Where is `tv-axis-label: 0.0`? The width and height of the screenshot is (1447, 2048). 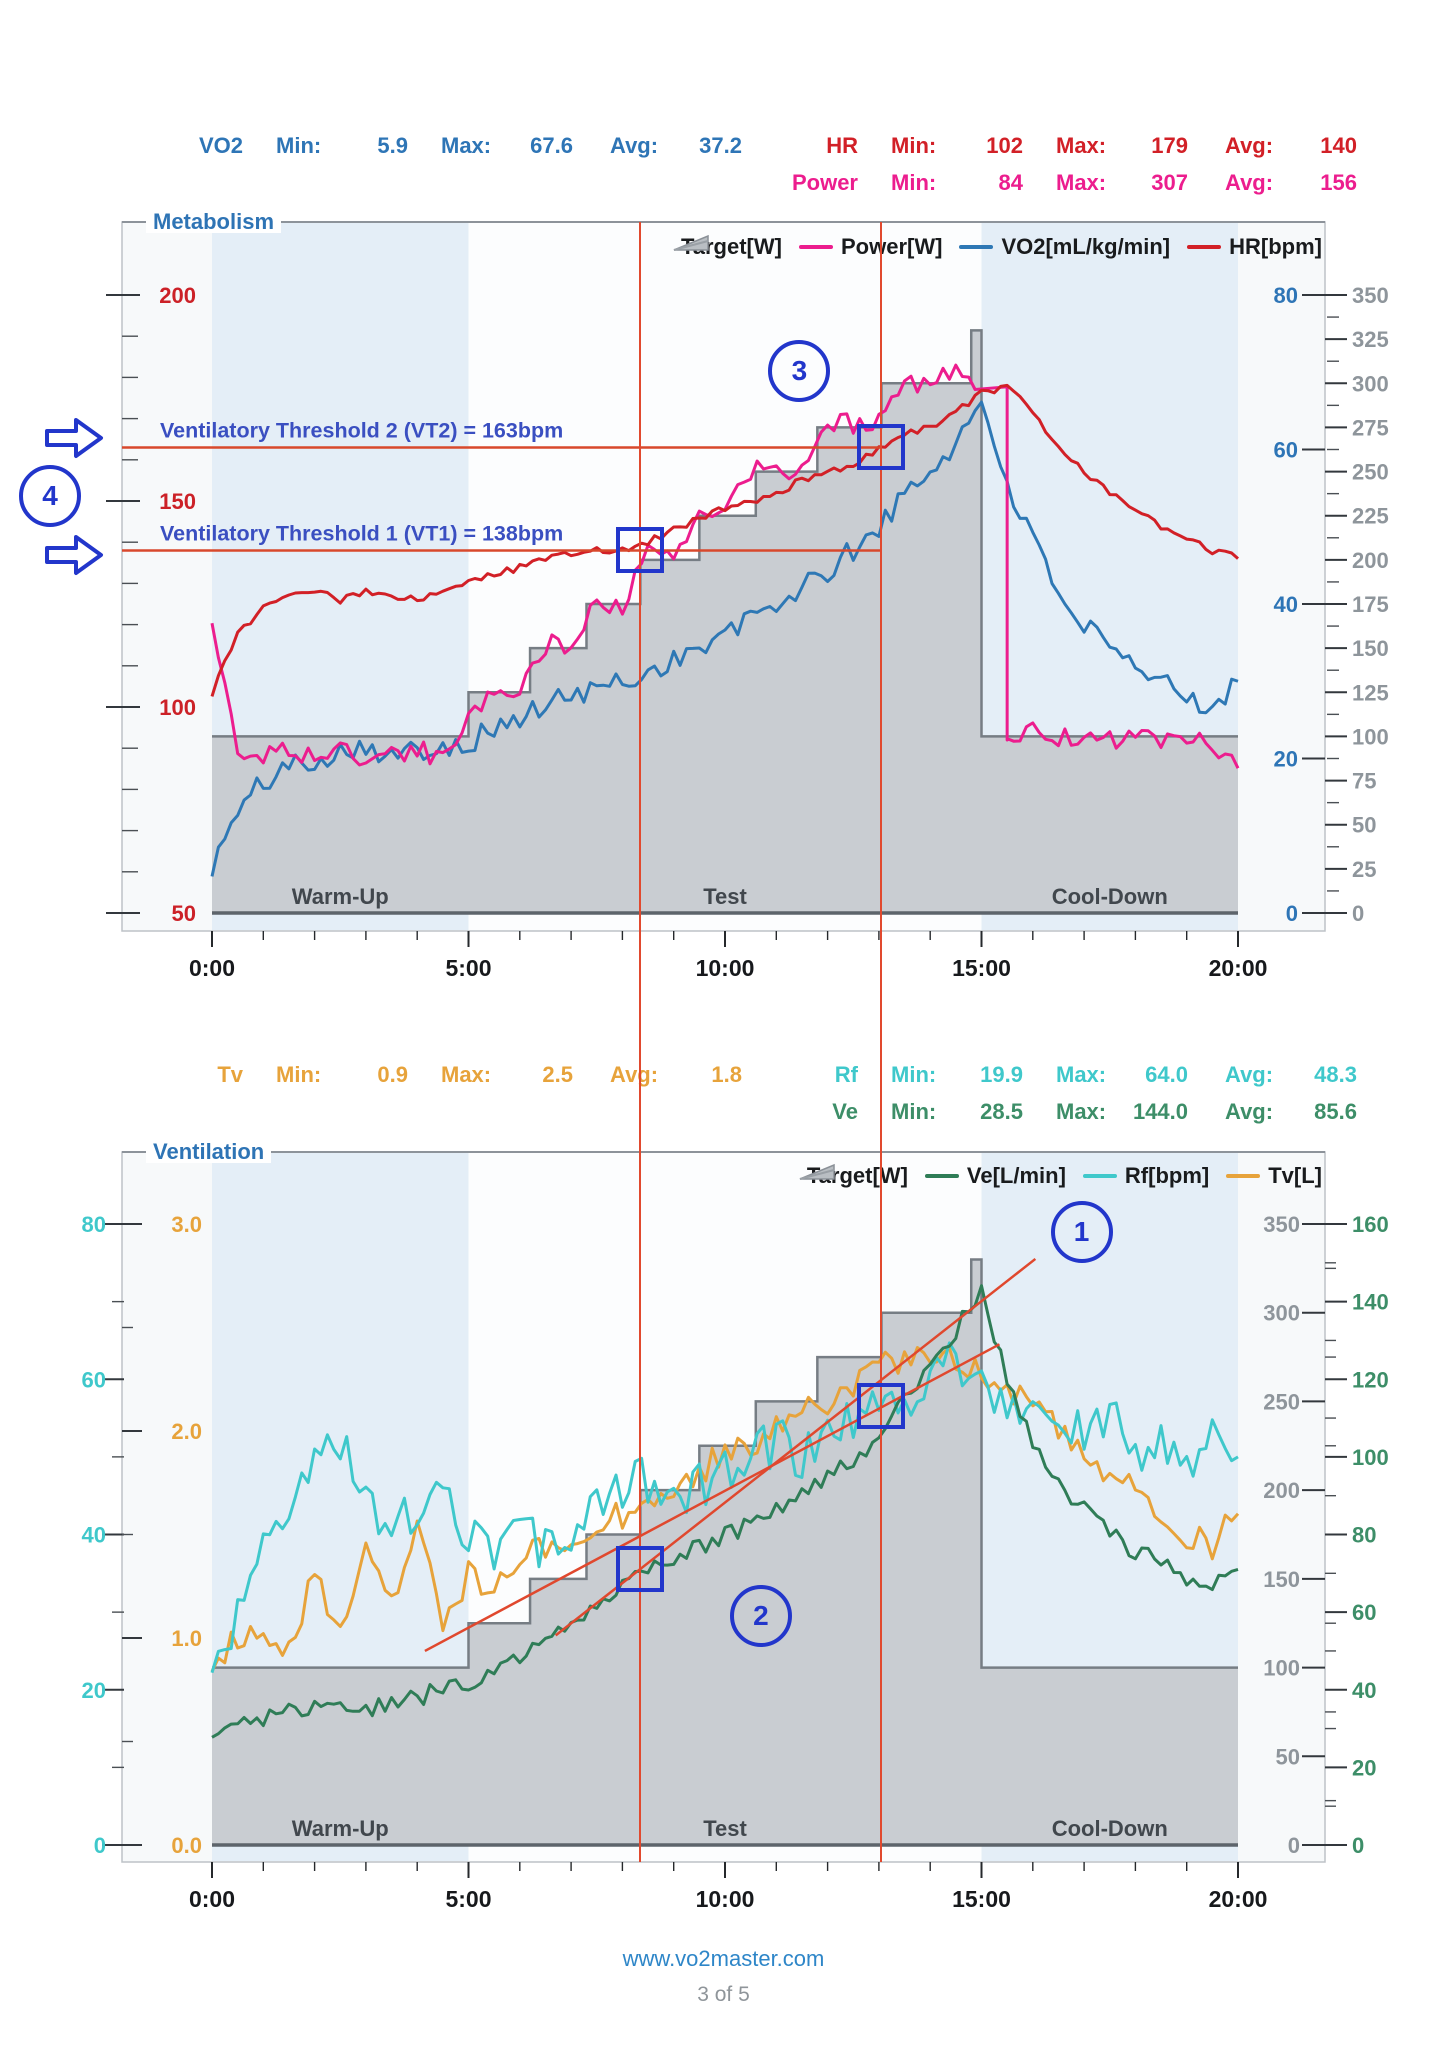 tv-axis-label: 0.0 is located at coordinates (186, 1845).